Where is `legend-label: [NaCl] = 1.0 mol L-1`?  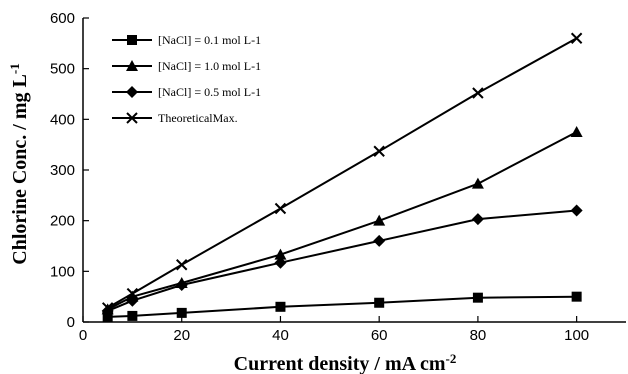 legend-label: [NaCl] = 1.0 mol L-1 is located at coordinates (209, 66).